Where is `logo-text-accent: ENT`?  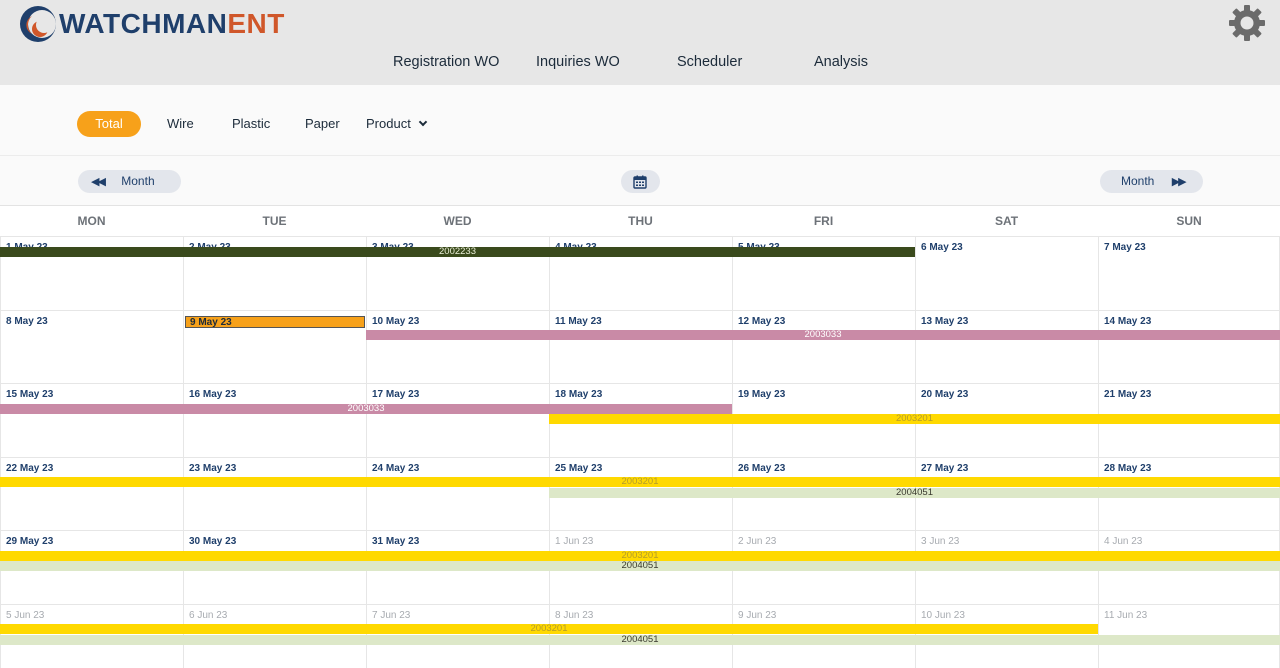 logo-text-accent: ENT is located at coordinates (256, 23).